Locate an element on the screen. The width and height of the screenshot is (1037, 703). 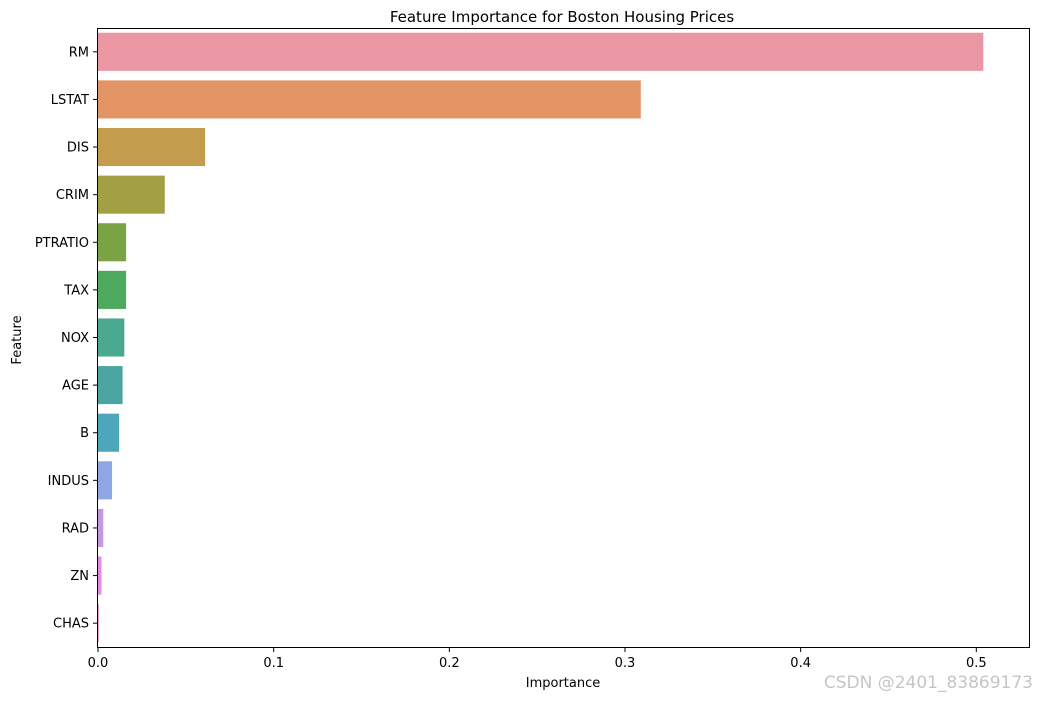
bar-lstat is located at coordinates (369, 99).